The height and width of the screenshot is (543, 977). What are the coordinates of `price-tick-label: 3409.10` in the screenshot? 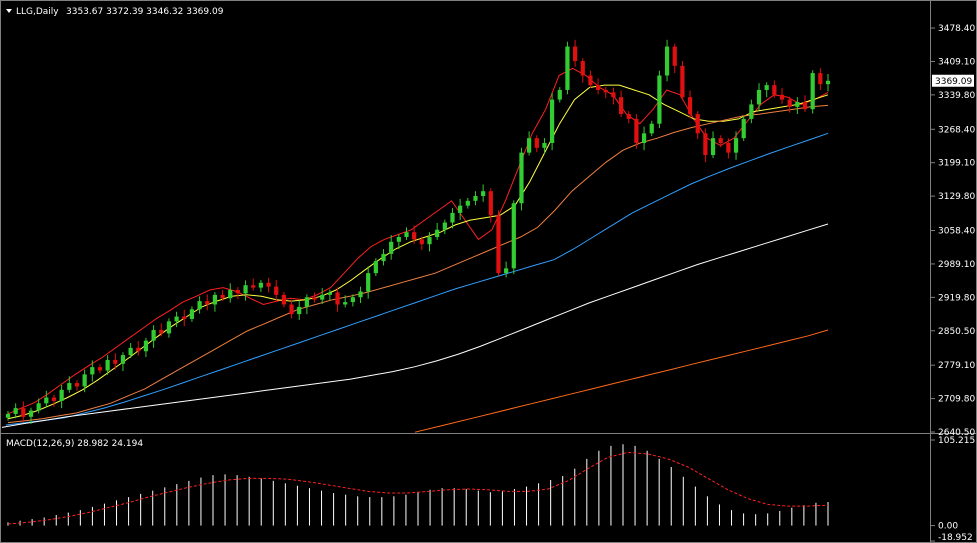 It's located at (956, 62).